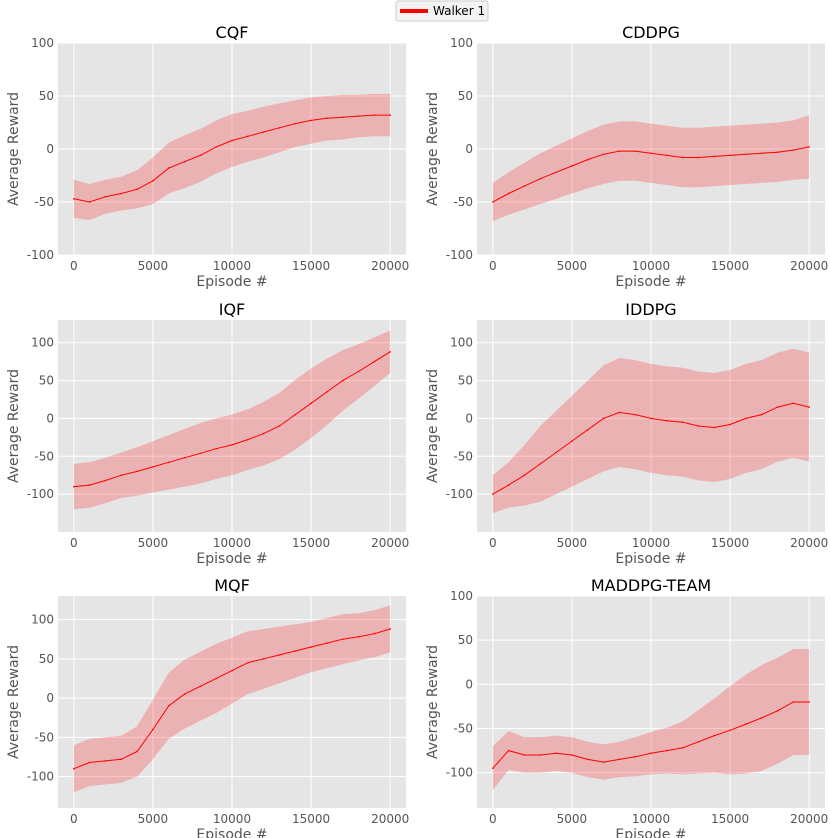  I want to click on chart-title: MADDPG-TEAM, so click(651, 585).